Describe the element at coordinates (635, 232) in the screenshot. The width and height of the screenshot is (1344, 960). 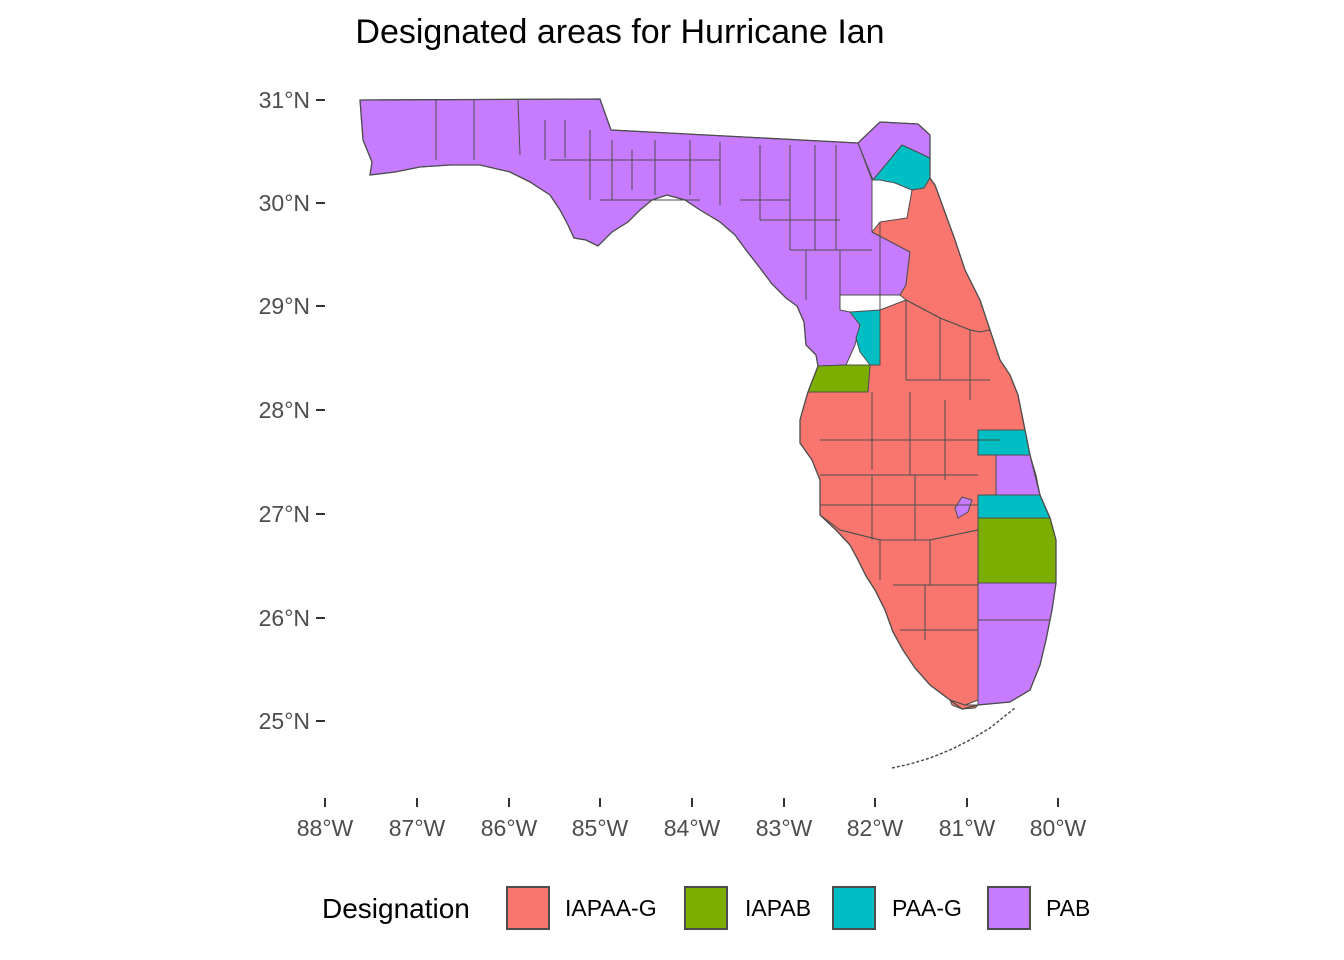
I see `region-florida-panhandle` at that location.